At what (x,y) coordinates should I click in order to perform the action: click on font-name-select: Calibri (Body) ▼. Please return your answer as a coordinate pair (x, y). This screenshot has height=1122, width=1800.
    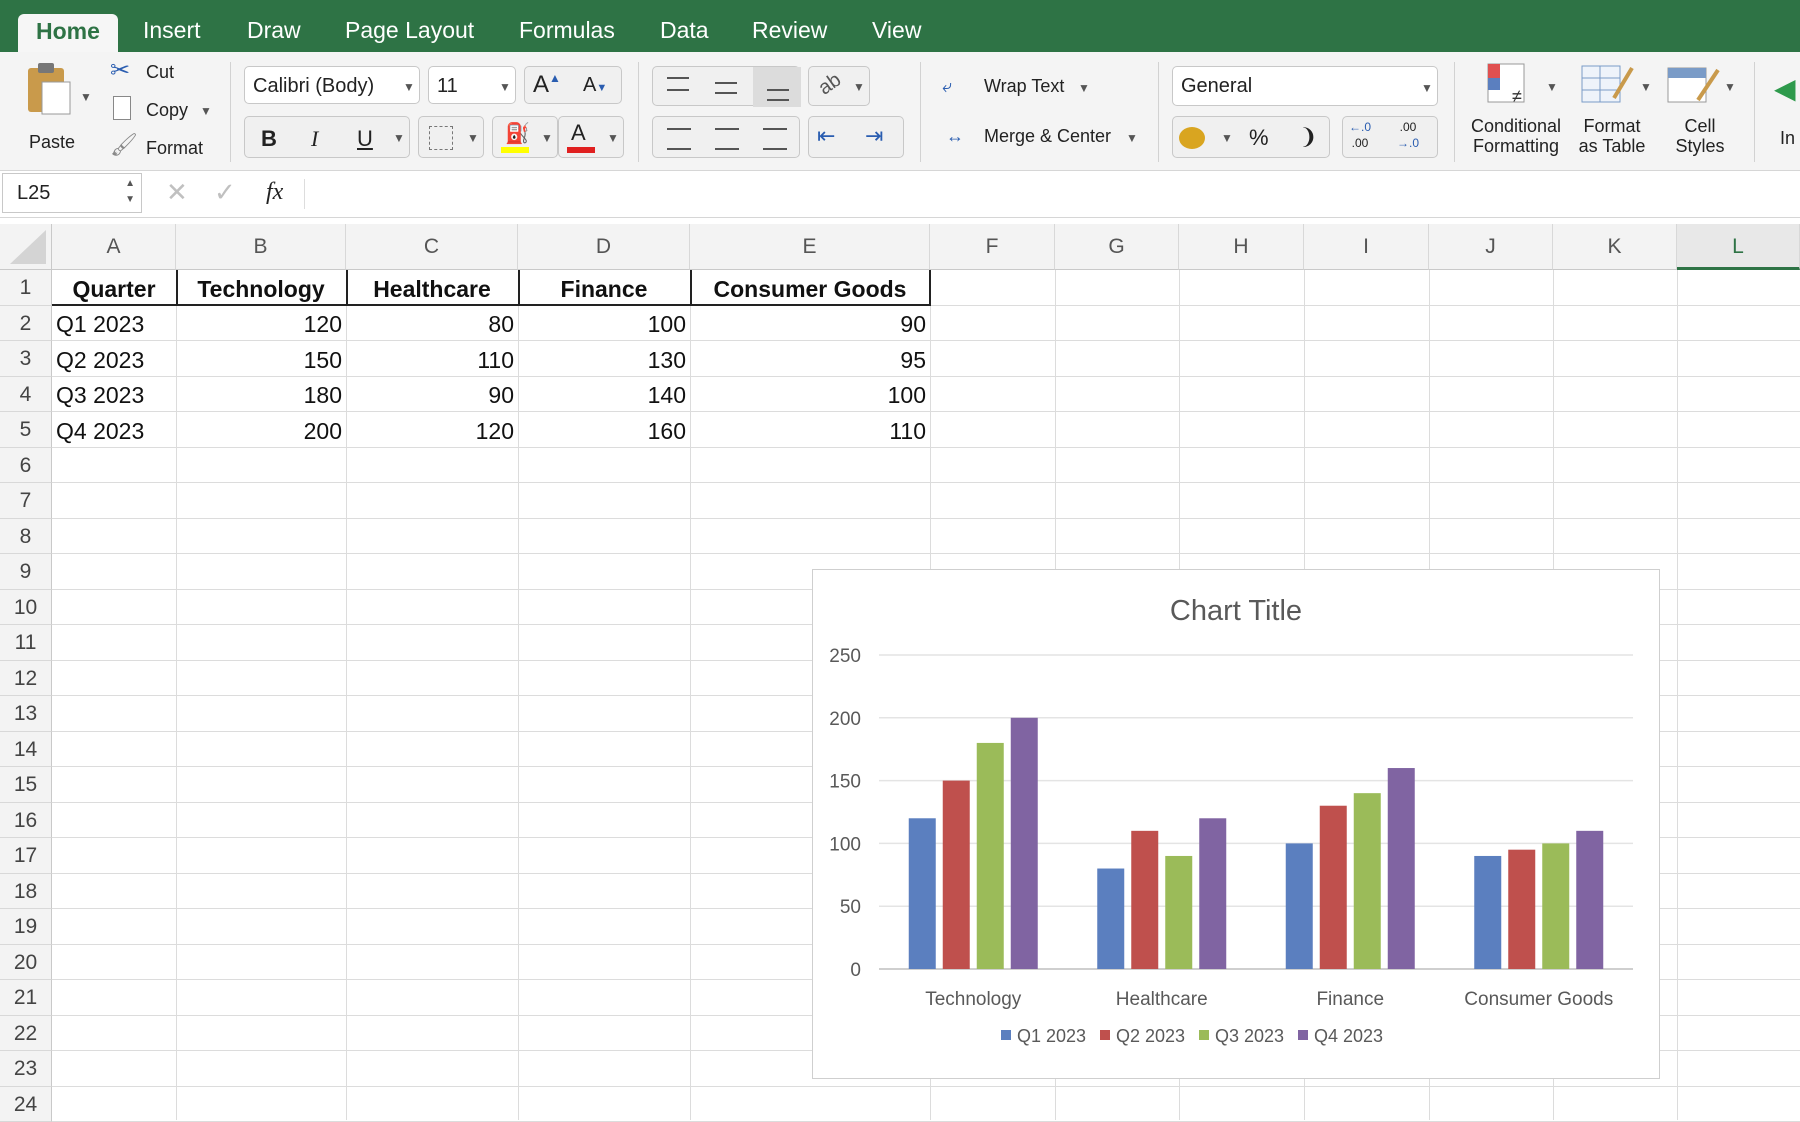
    Looking at the image, I should click on (332, 85).